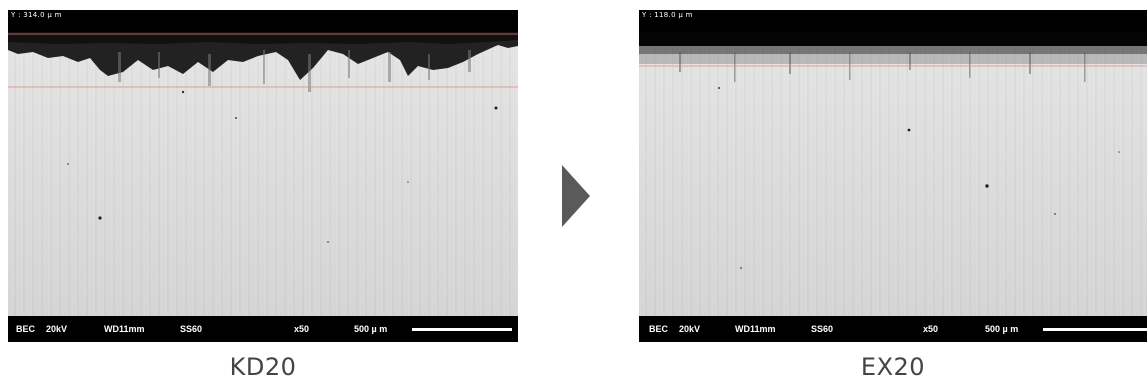  What do you see at coordinates (576, 196) in the screenshot?
I see `triangle-right-icon` at bounding box center [576, 196].